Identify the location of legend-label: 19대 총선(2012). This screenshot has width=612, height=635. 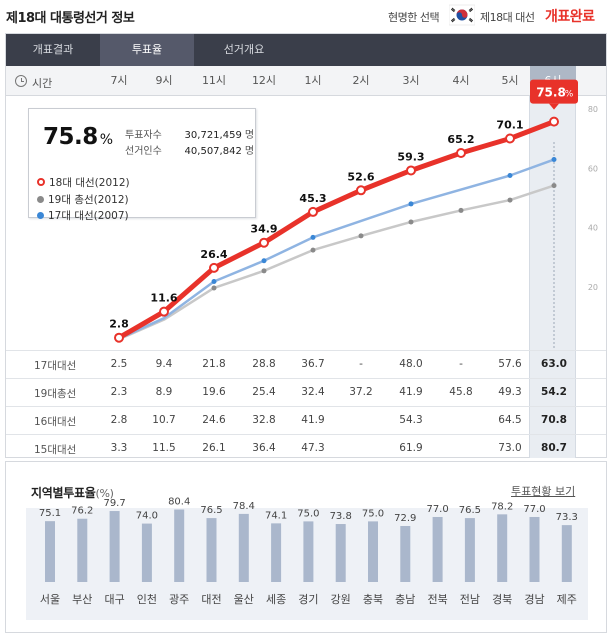
(88, 200).